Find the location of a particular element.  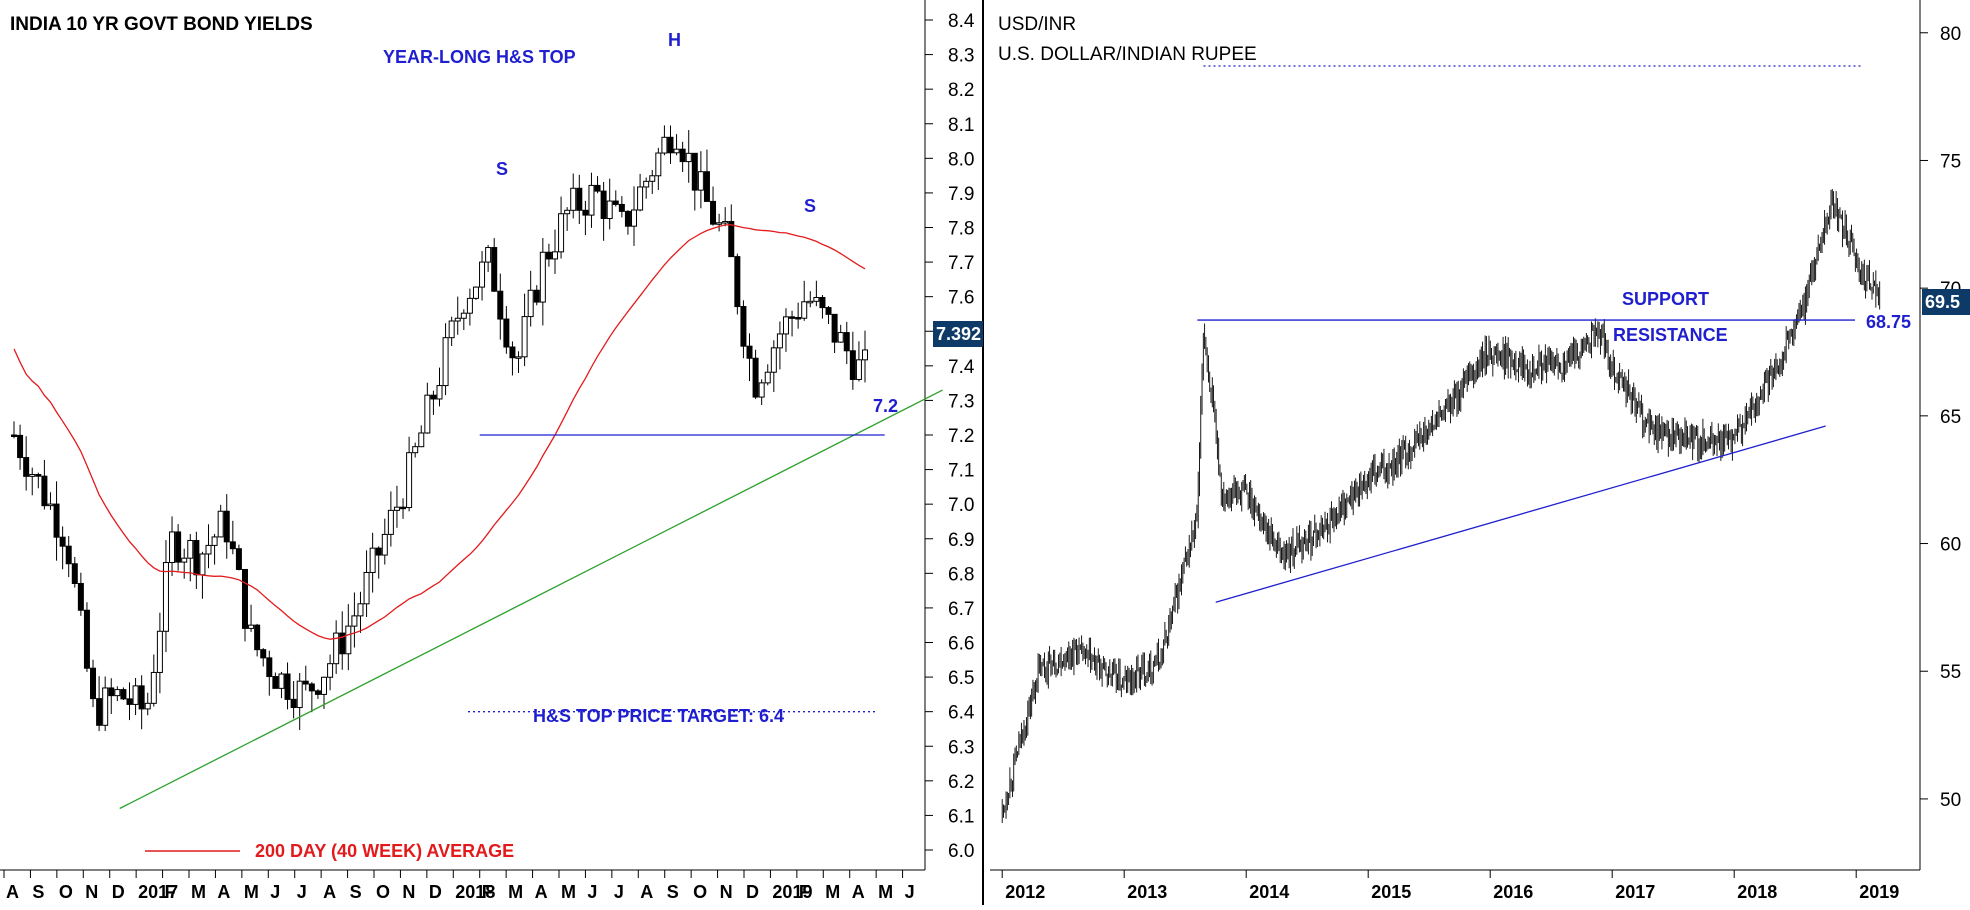

left-last-value: 7.392 is located at coordinates (958, 334).